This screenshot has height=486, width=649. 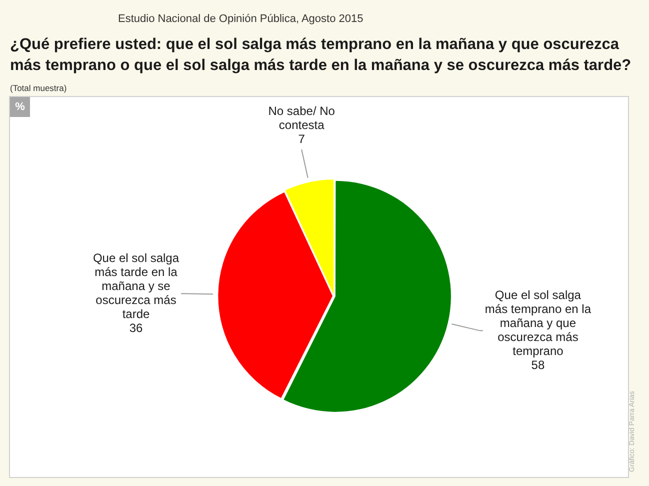 What do you see at coordinates (241, 19) in the screenshot?
I see `text: Estudio Nacional de Opinión Pública, Agosto 2015` at bounding box center [241, 19].